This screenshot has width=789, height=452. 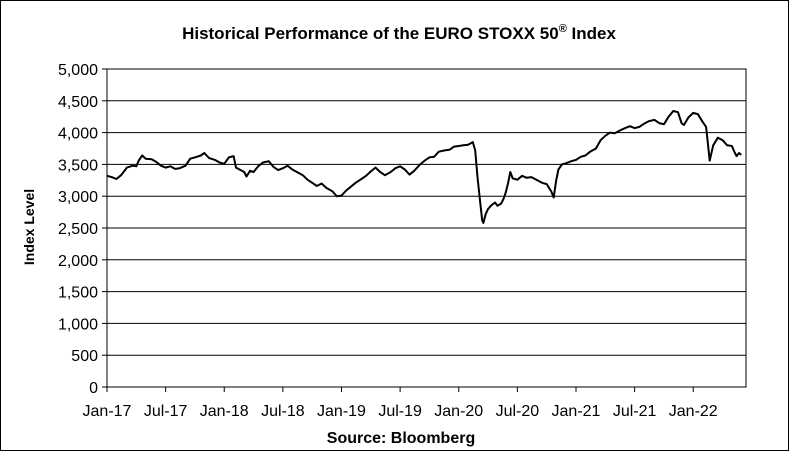 I want to click on x-tick-label: Jan-20, so click(x=458, y=411).